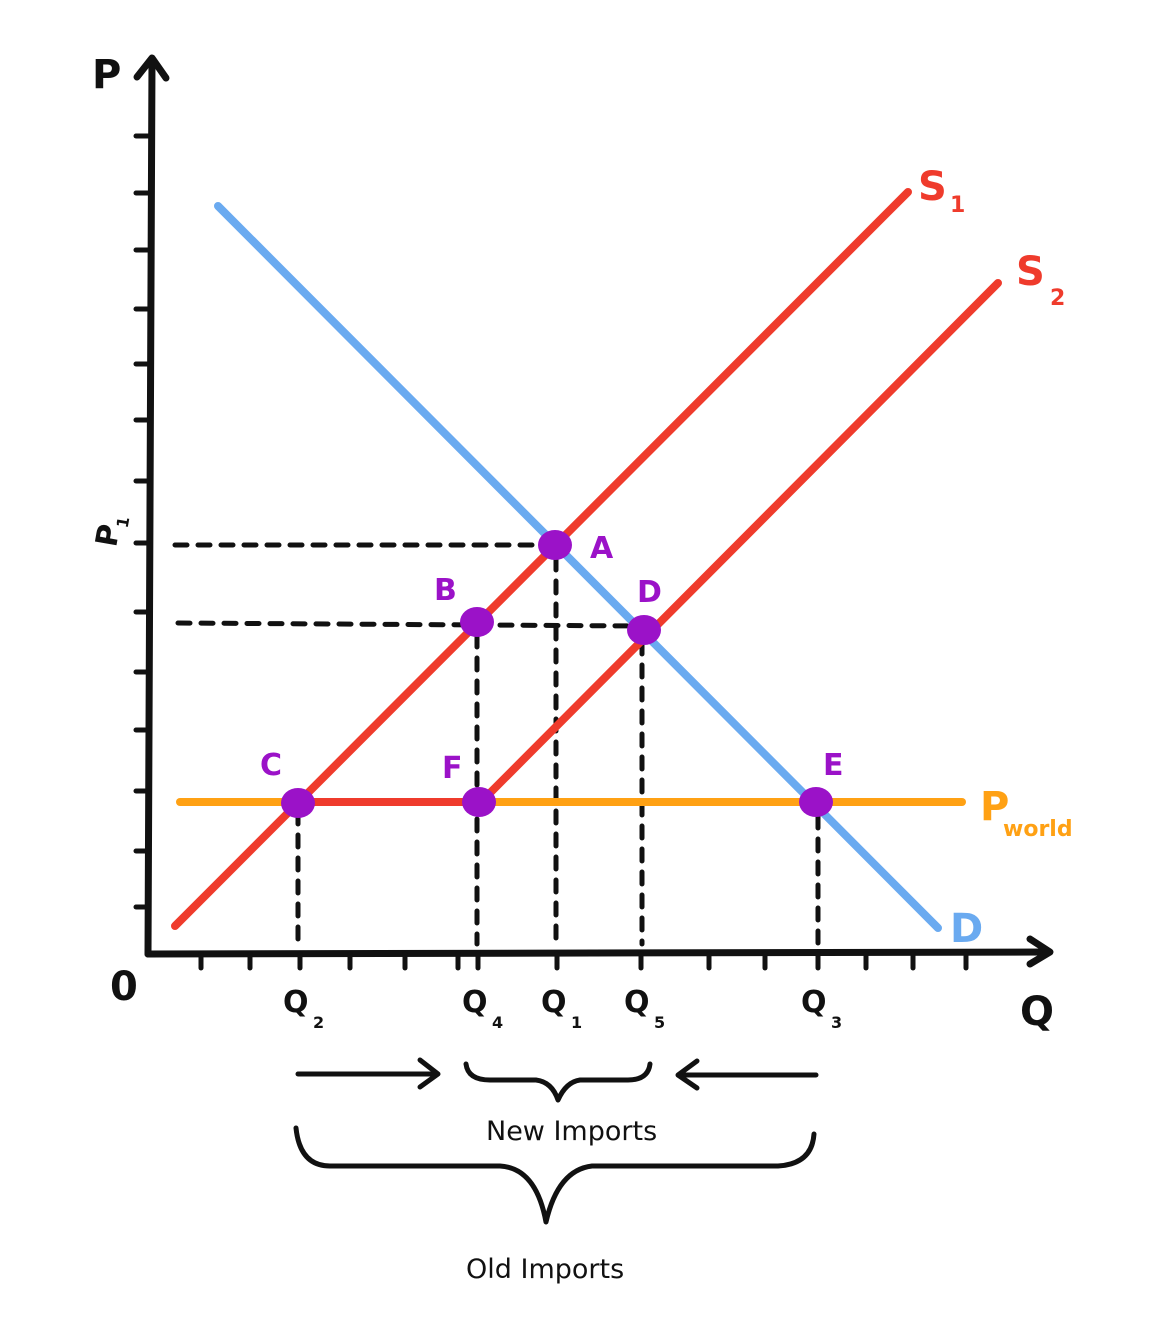  I want to click on x-axis-ticks, so click(583, 961).